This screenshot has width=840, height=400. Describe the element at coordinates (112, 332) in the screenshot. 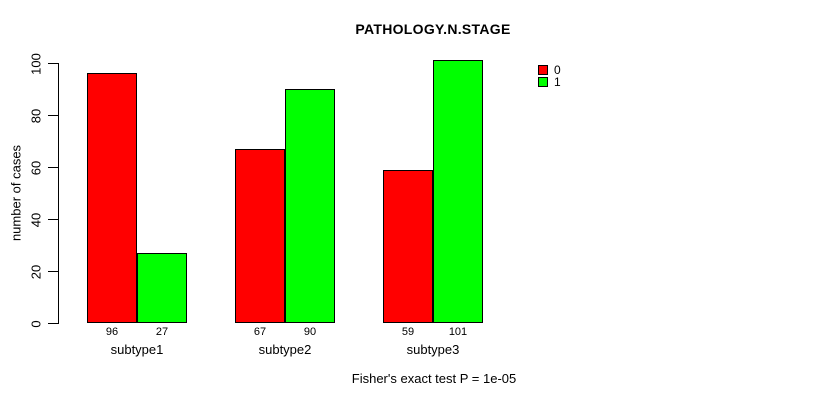

I see `bar-value-label: 96` at that location.